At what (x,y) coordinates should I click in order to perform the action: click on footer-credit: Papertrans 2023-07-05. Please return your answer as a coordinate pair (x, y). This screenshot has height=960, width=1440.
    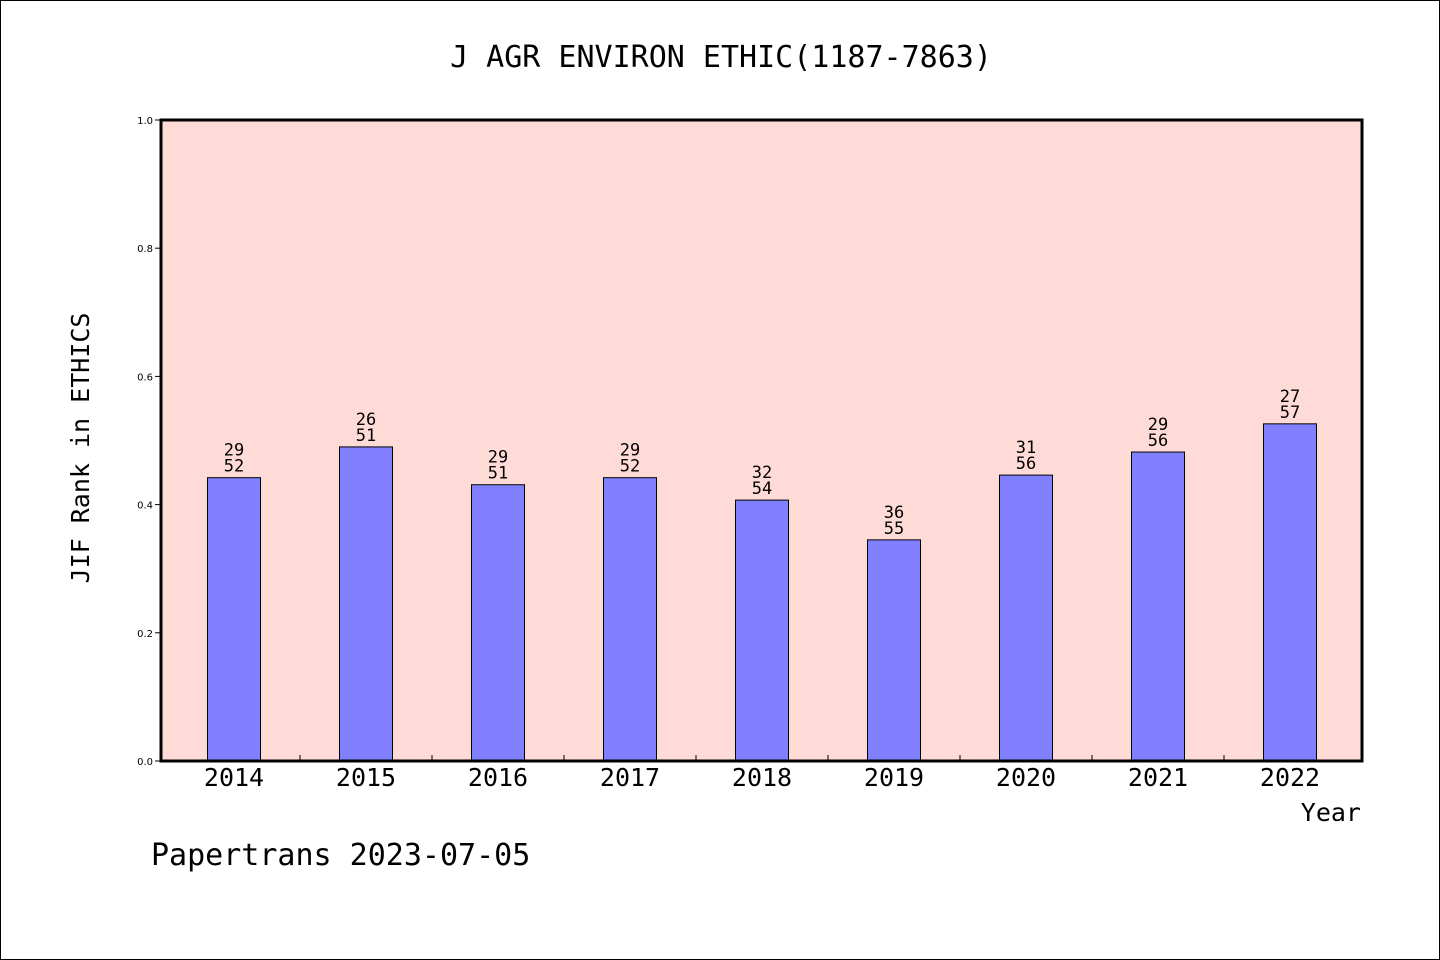
    Looking at the image, I should click on (340, 855).